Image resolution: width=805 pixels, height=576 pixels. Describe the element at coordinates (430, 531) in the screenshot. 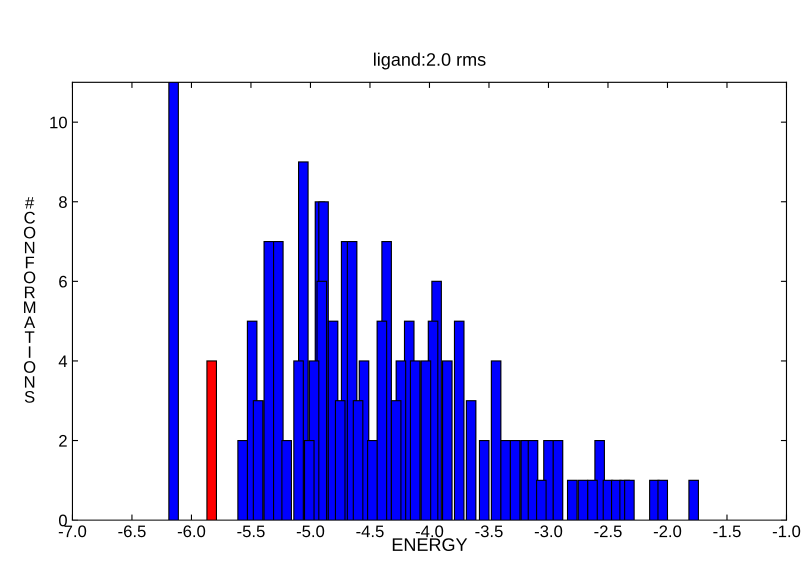

I see `x-tick-label: -4.0` at that location.